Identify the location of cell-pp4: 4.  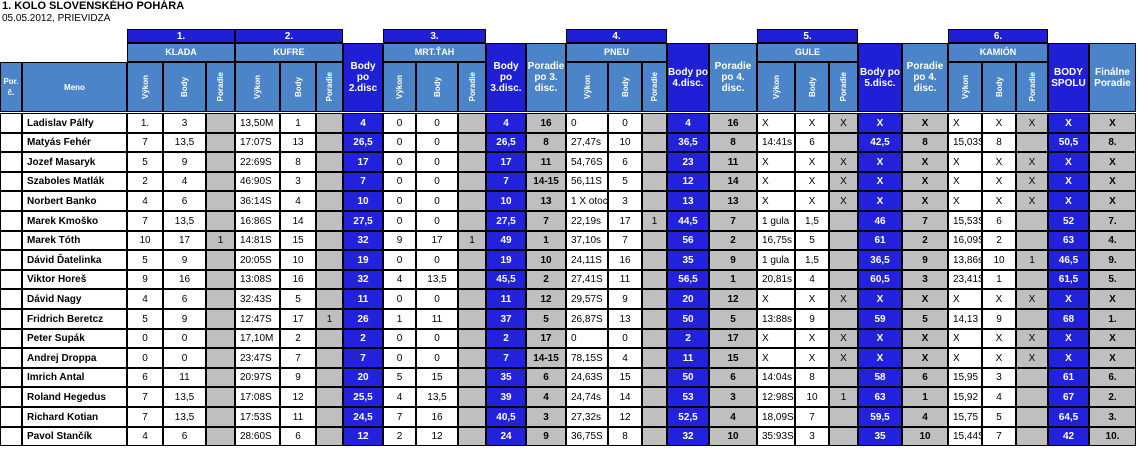
(733, 417).